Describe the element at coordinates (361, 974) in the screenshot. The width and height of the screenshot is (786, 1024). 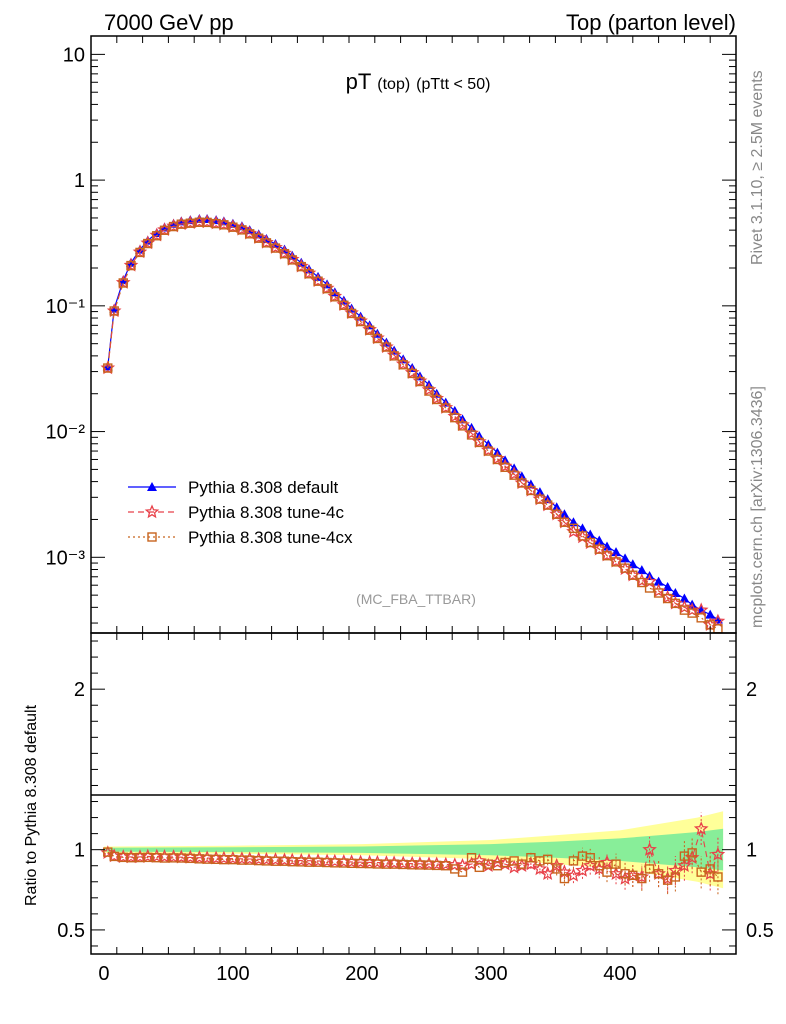
I see `x-tick-label: 200` at that location.